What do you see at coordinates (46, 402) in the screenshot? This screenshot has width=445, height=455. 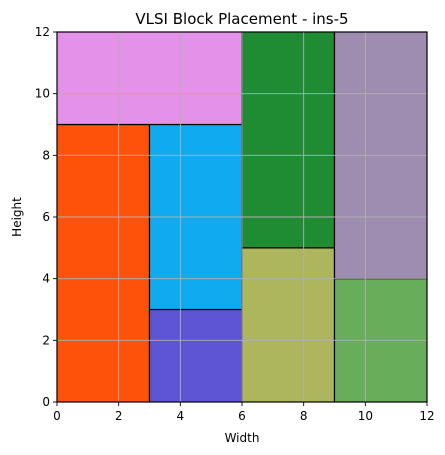 I see `y-tick-label: 0` at bounding box center [46, 402].